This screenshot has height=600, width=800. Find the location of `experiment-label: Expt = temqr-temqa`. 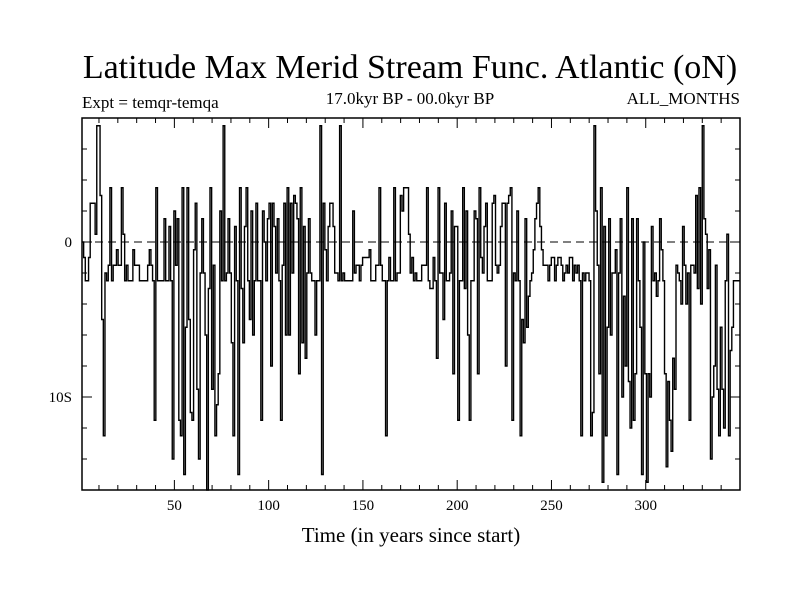

experiment-label: Expt = temqr-temqa is located at coordinates (150, 102).